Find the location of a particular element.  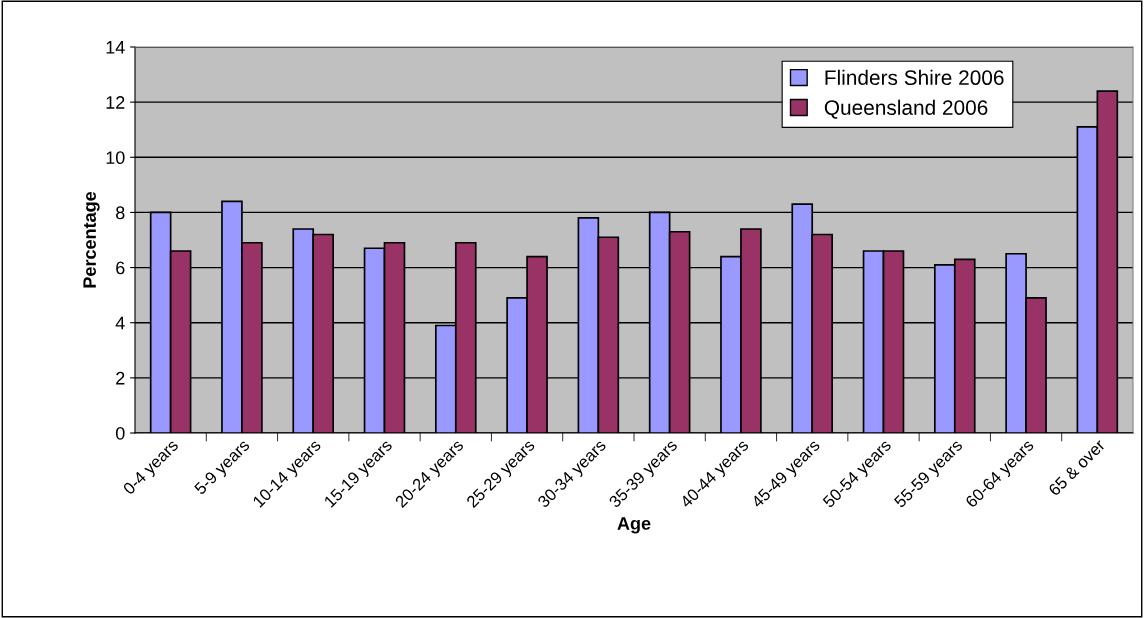

y-tick-label: 4 is located at coordinates (120, 323).